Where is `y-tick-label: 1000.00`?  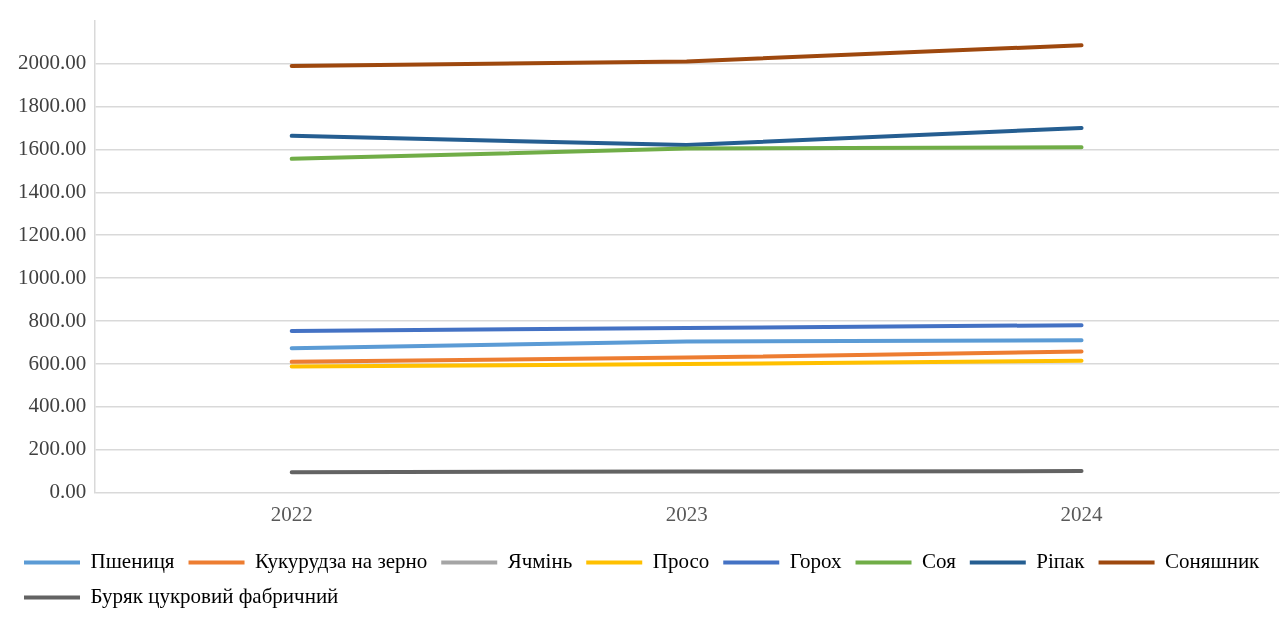
y-tick-label: 1000.00 is located at coordinates (52, 276).